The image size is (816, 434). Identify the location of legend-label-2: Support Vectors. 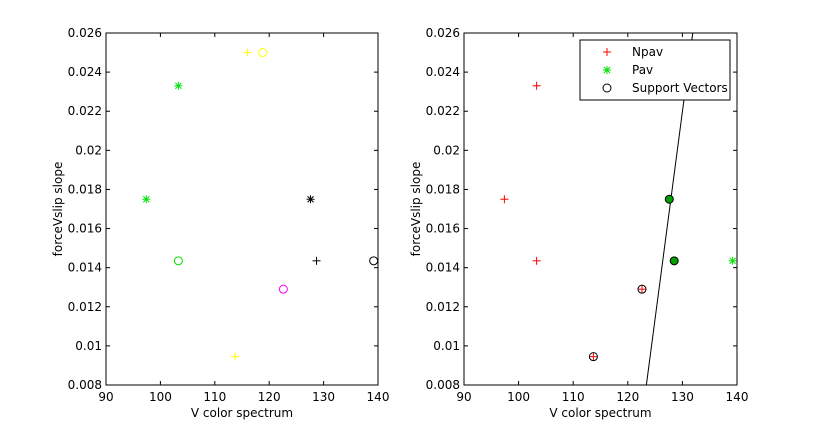
(680, 88).